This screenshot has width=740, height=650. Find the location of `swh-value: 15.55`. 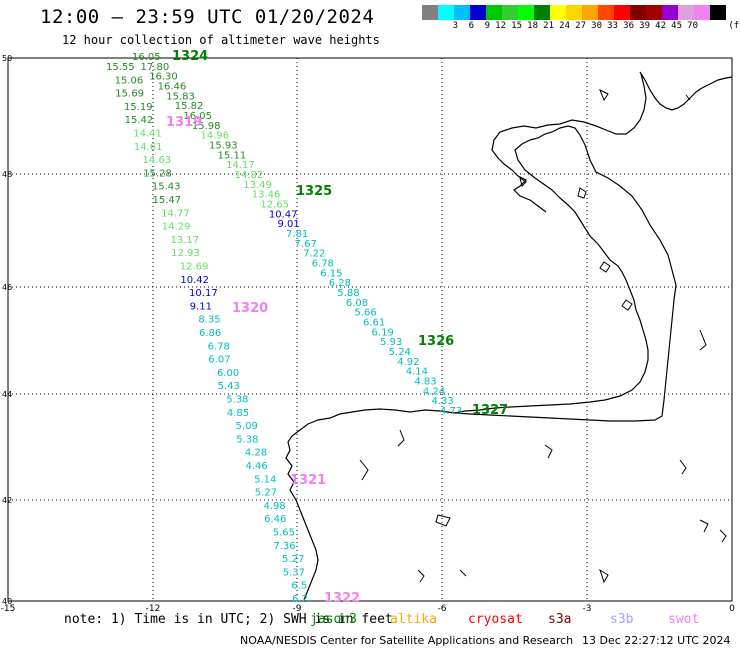

swh-value: 15.55 is located at coordinates (120, 67).